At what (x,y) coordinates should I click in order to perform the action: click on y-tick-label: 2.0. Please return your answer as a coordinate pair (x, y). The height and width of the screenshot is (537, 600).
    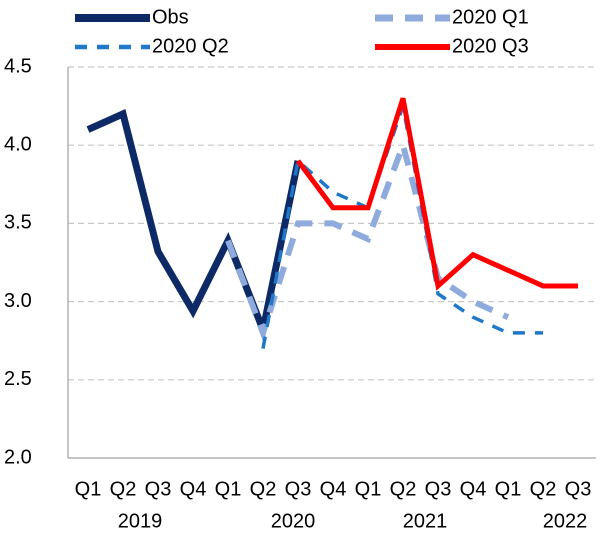
    Looking at the image, I should click on (18, 457).